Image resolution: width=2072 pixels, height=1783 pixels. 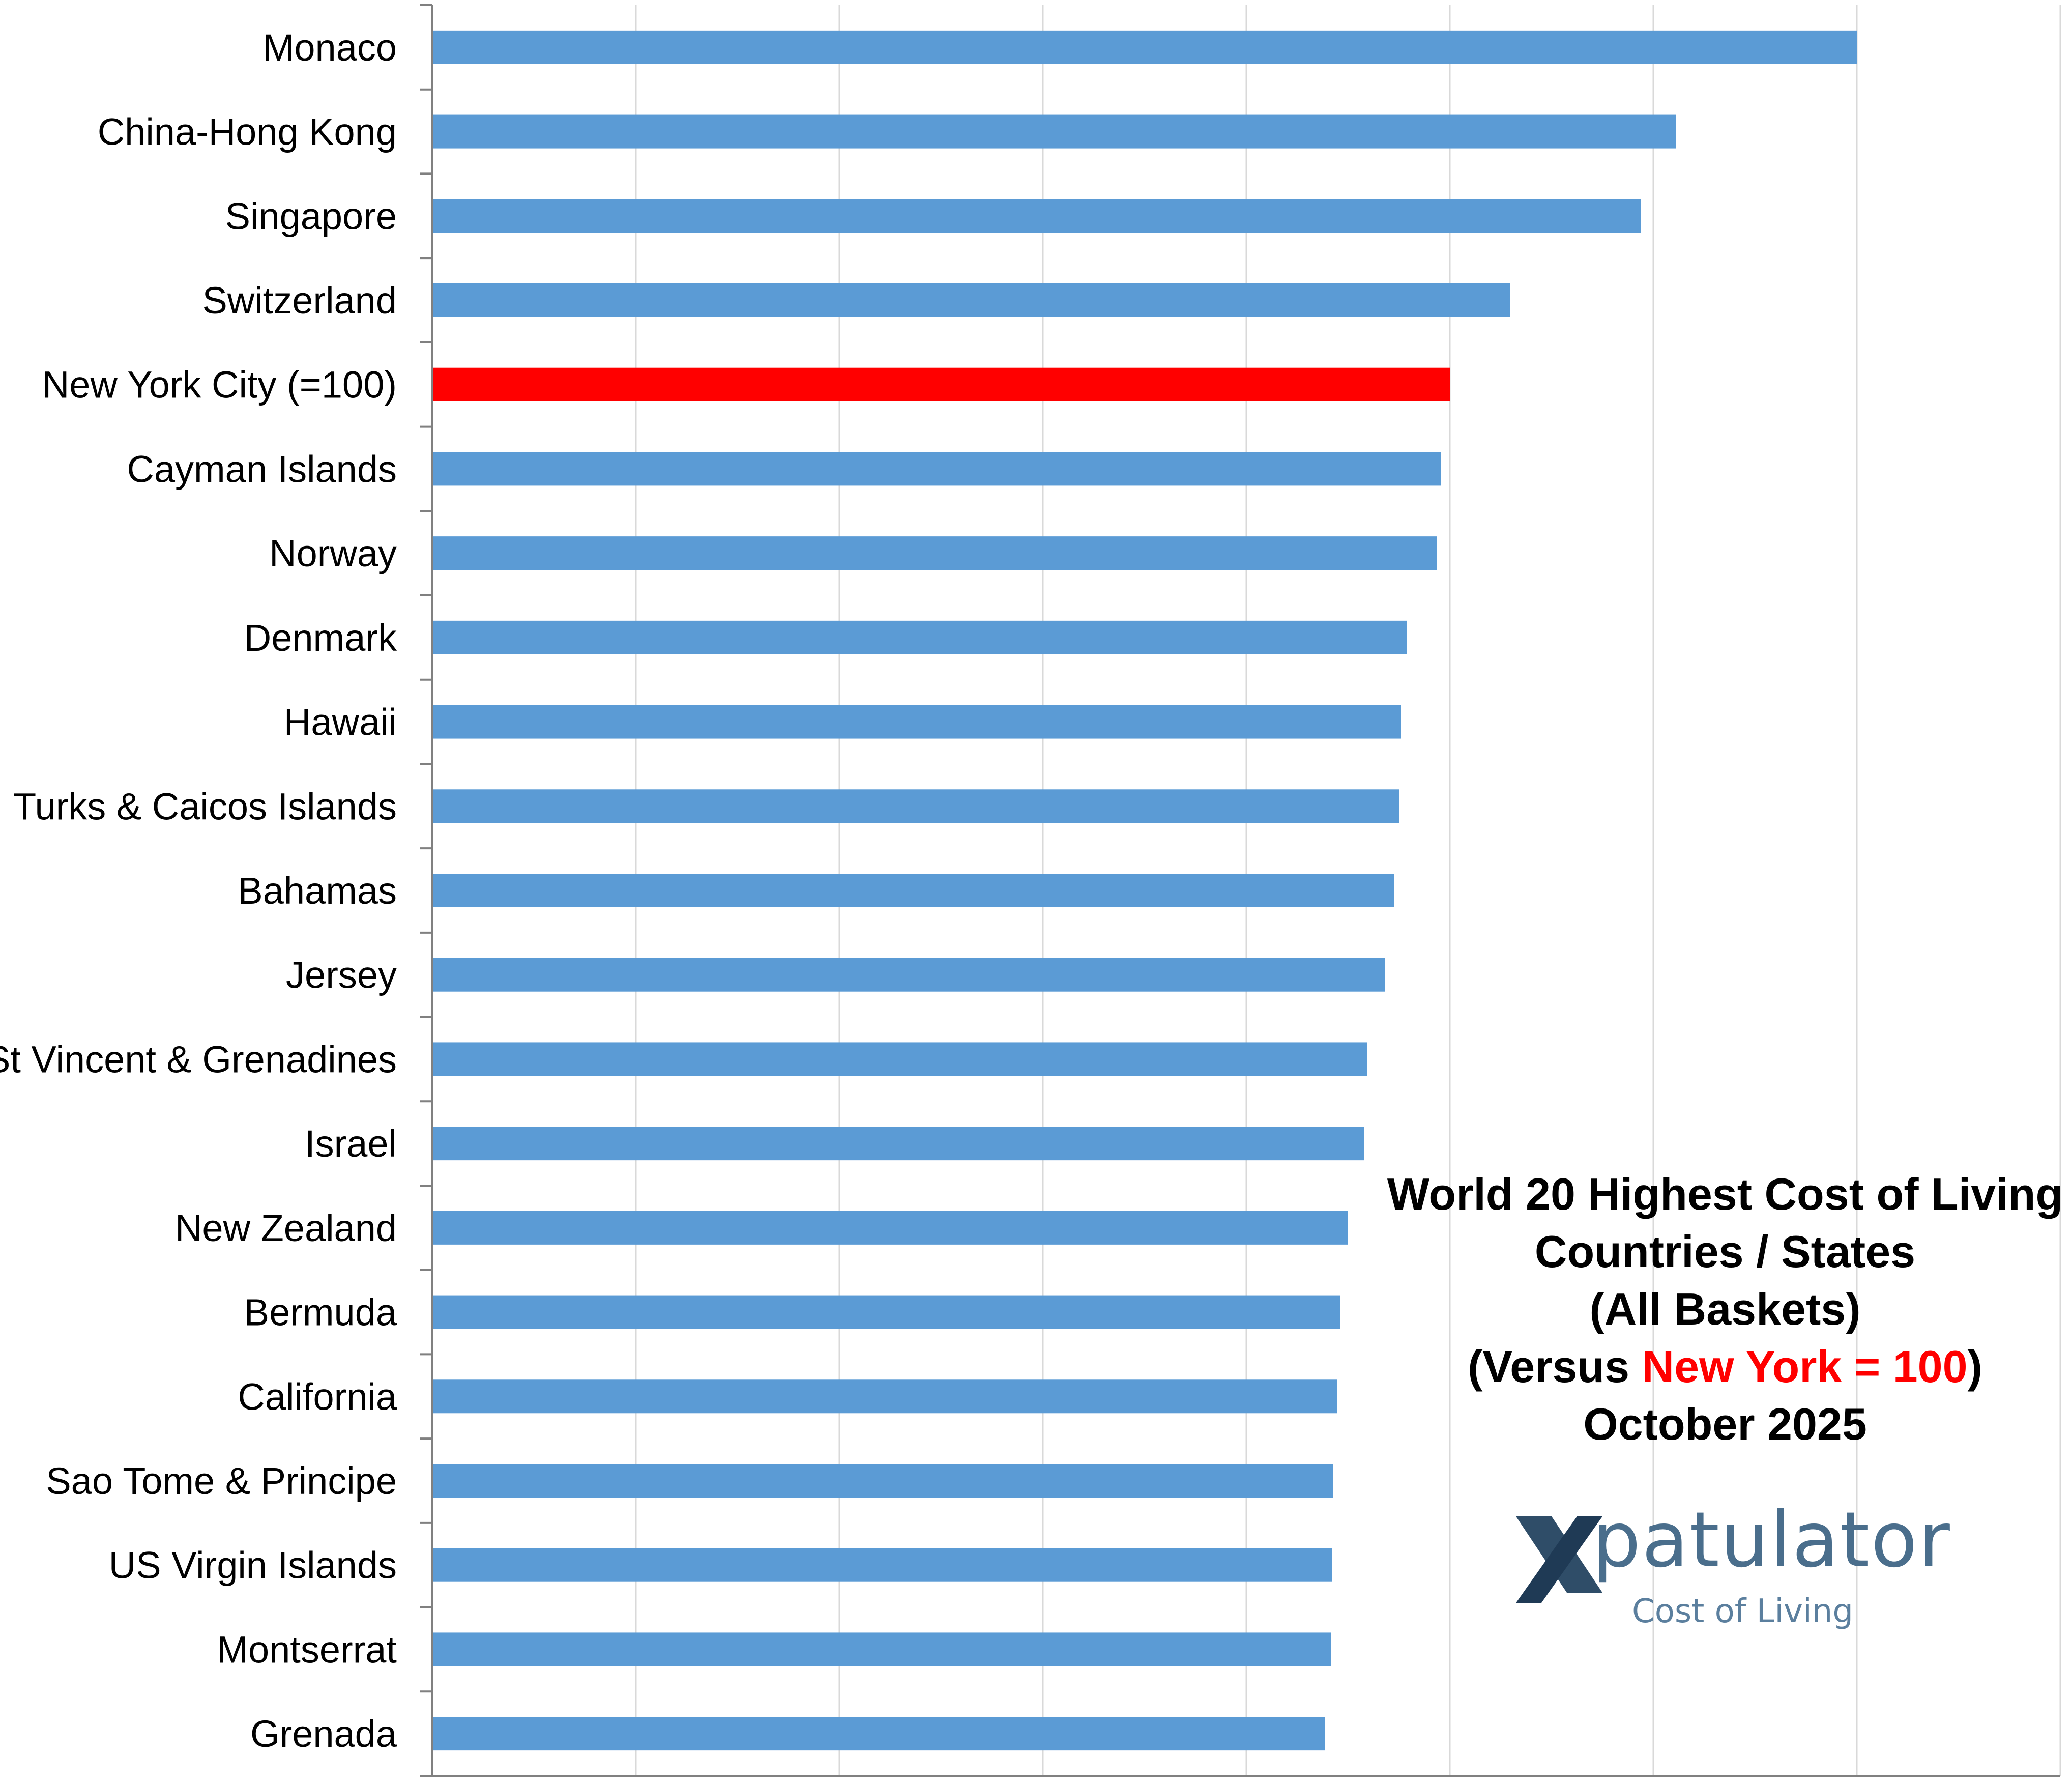 What do you see at coordinates (1725, 1424) in the screenshot?
I see `title-text: October 2025` at bounding box center [1725, 1424].